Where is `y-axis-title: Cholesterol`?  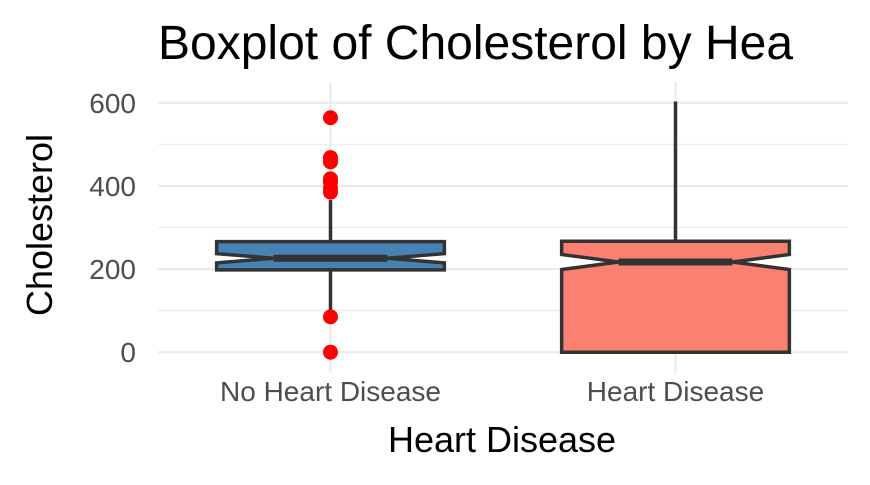 y-axis-title: Cholesterol is located at coordinates (39, 225).